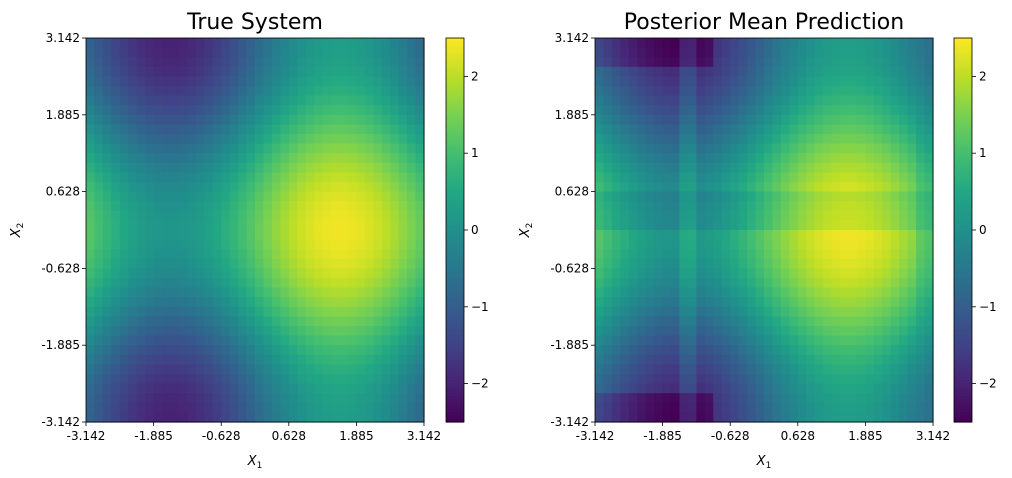 The height and width of the screenshot is (478, 1012). Describe the element at coordinates (572, 192) in the screenshot. I see `y-tick-label: 0.628` at that location.